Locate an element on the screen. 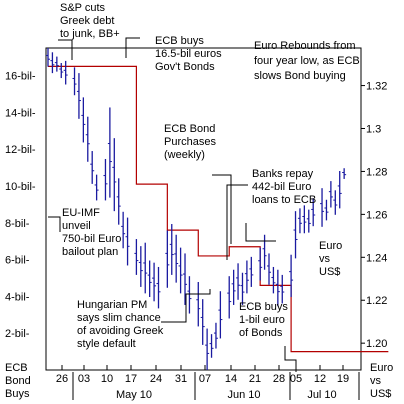 The image size is (404, 404). annotation-euimf-line: 750-bil Euro is located at coordinates (91, 239).